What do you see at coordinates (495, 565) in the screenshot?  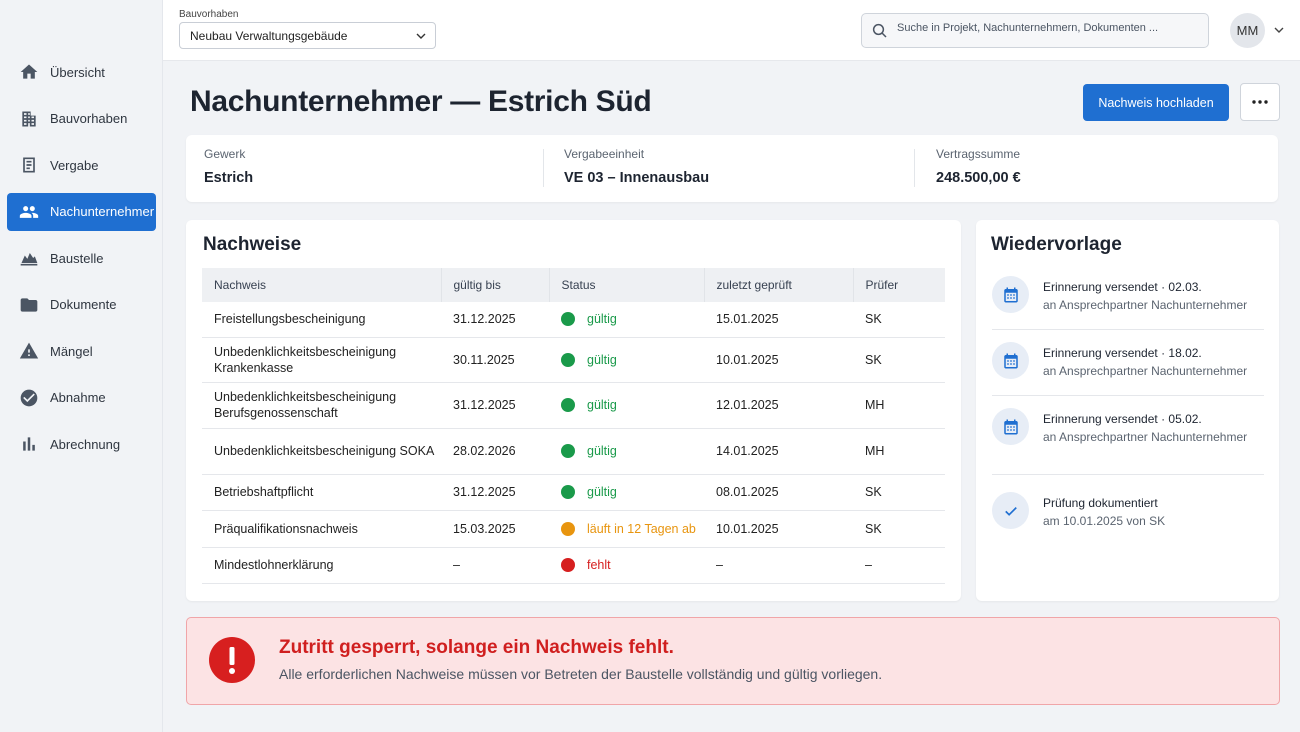 I see `cell-valid: –` at bounding box center [495, 565].